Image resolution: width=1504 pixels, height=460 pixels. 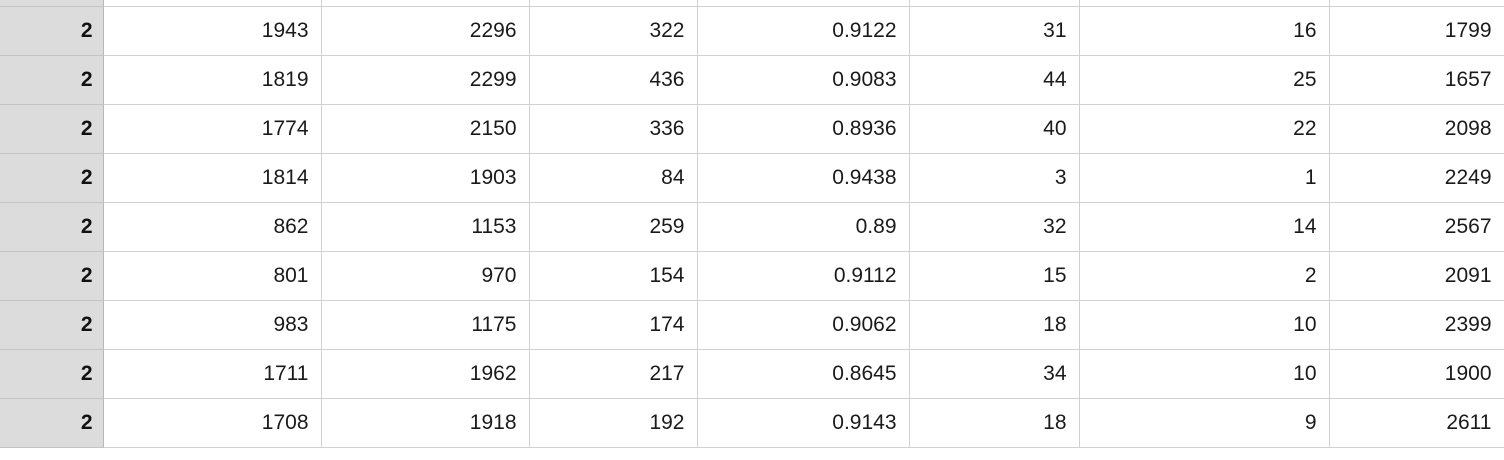 I want to click on table-cell: 1900, so click(x=1416, y=374).